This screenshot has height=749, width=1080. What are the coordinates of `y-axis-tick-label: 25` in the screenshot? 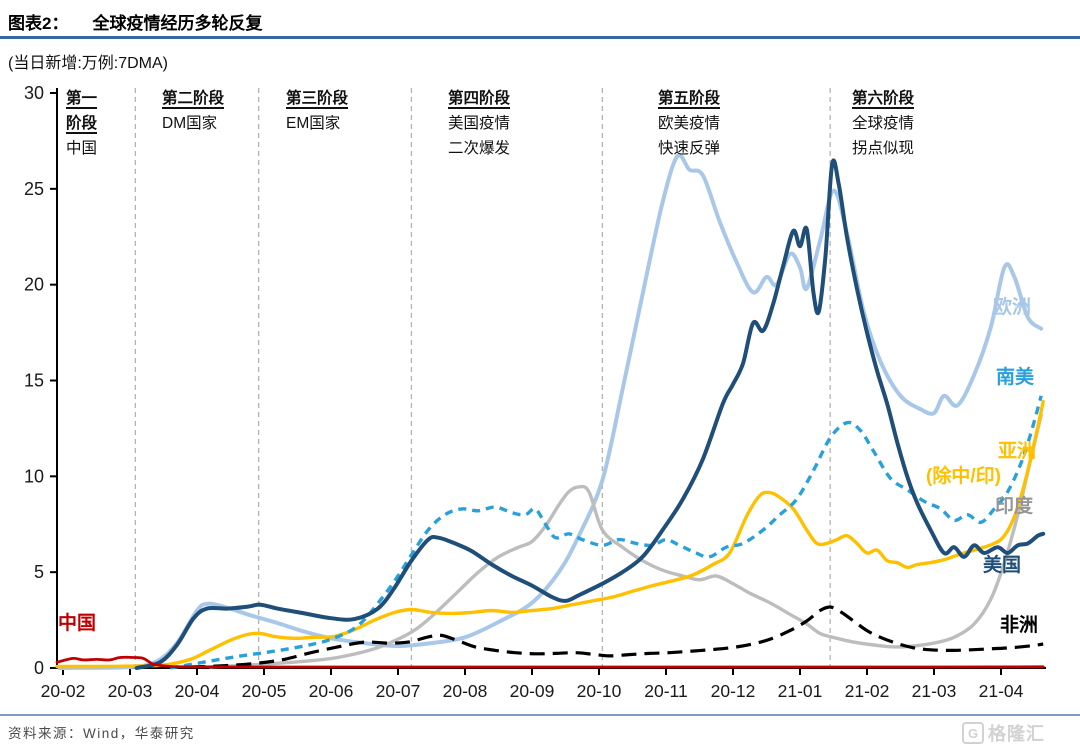 It's located at (34, 189).